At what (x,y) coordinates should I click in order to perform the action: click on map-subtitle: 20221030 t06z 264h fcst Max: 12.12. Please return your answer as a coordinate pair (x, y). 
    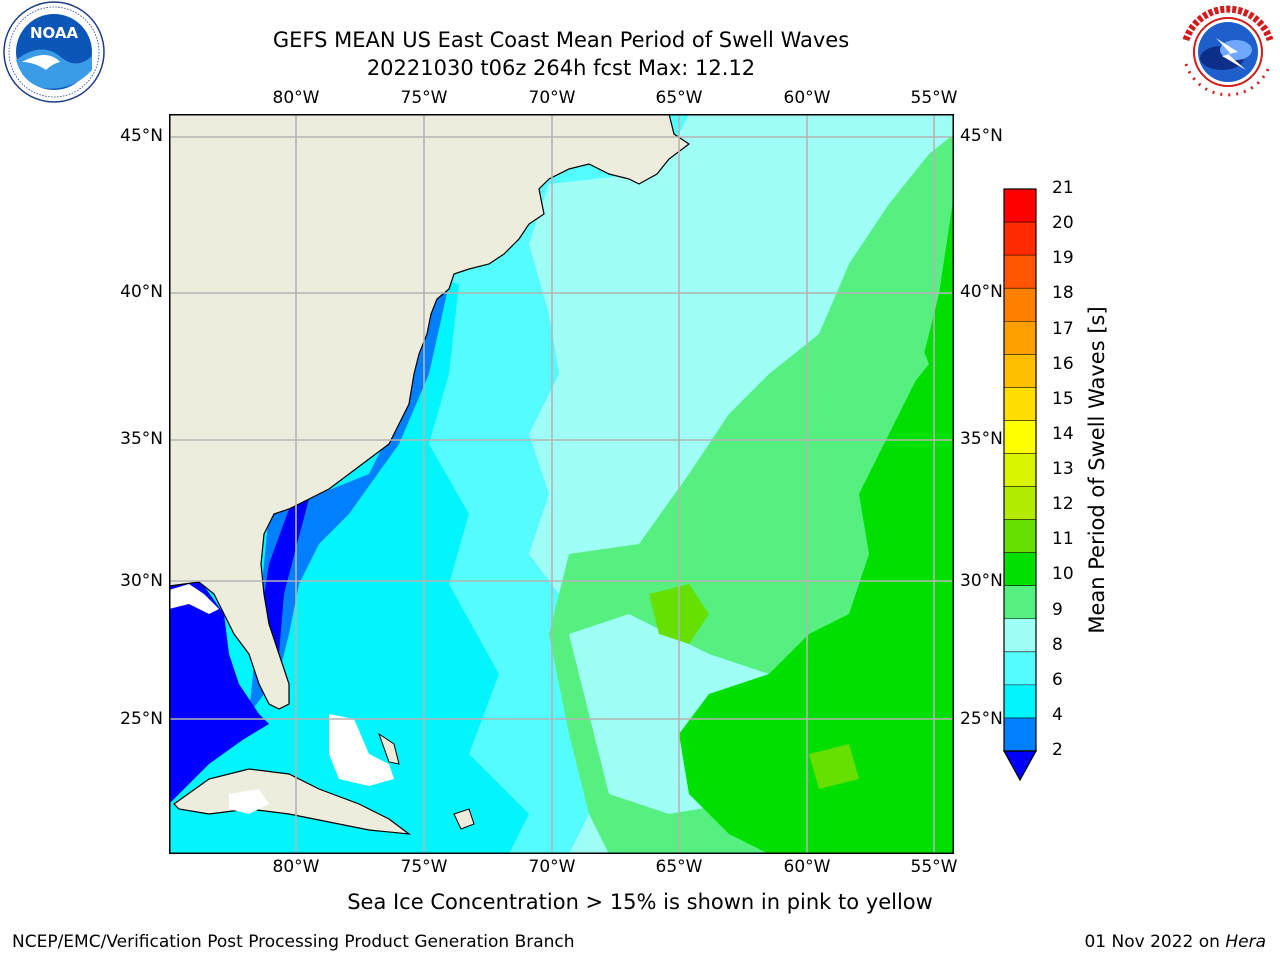
    Looking at the image, I should click on (561, 68).